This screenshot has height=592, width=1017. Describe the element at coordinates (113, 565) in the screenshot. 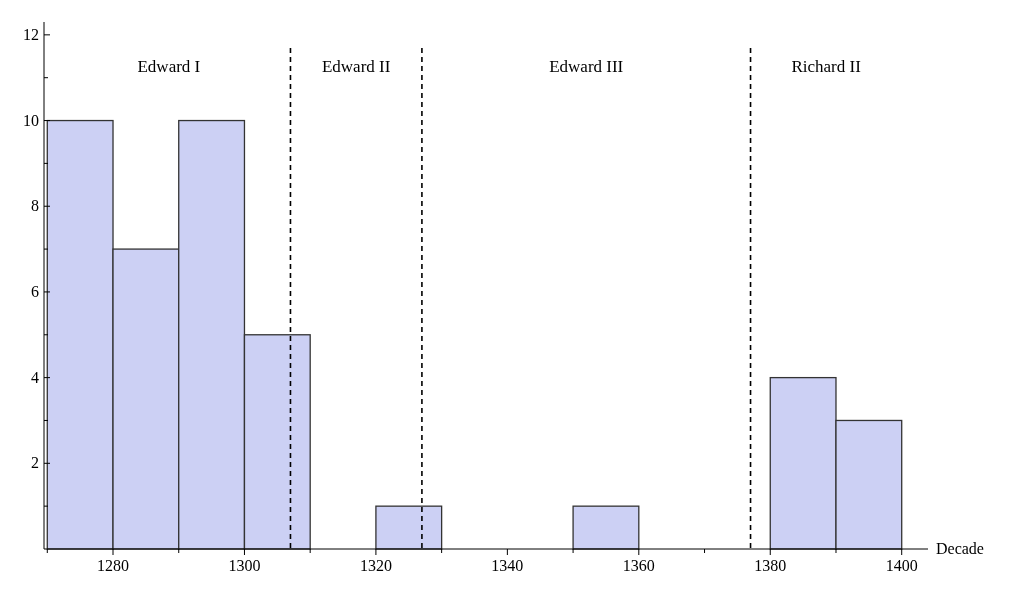

I see `x-tick-label: 1280` at that location.